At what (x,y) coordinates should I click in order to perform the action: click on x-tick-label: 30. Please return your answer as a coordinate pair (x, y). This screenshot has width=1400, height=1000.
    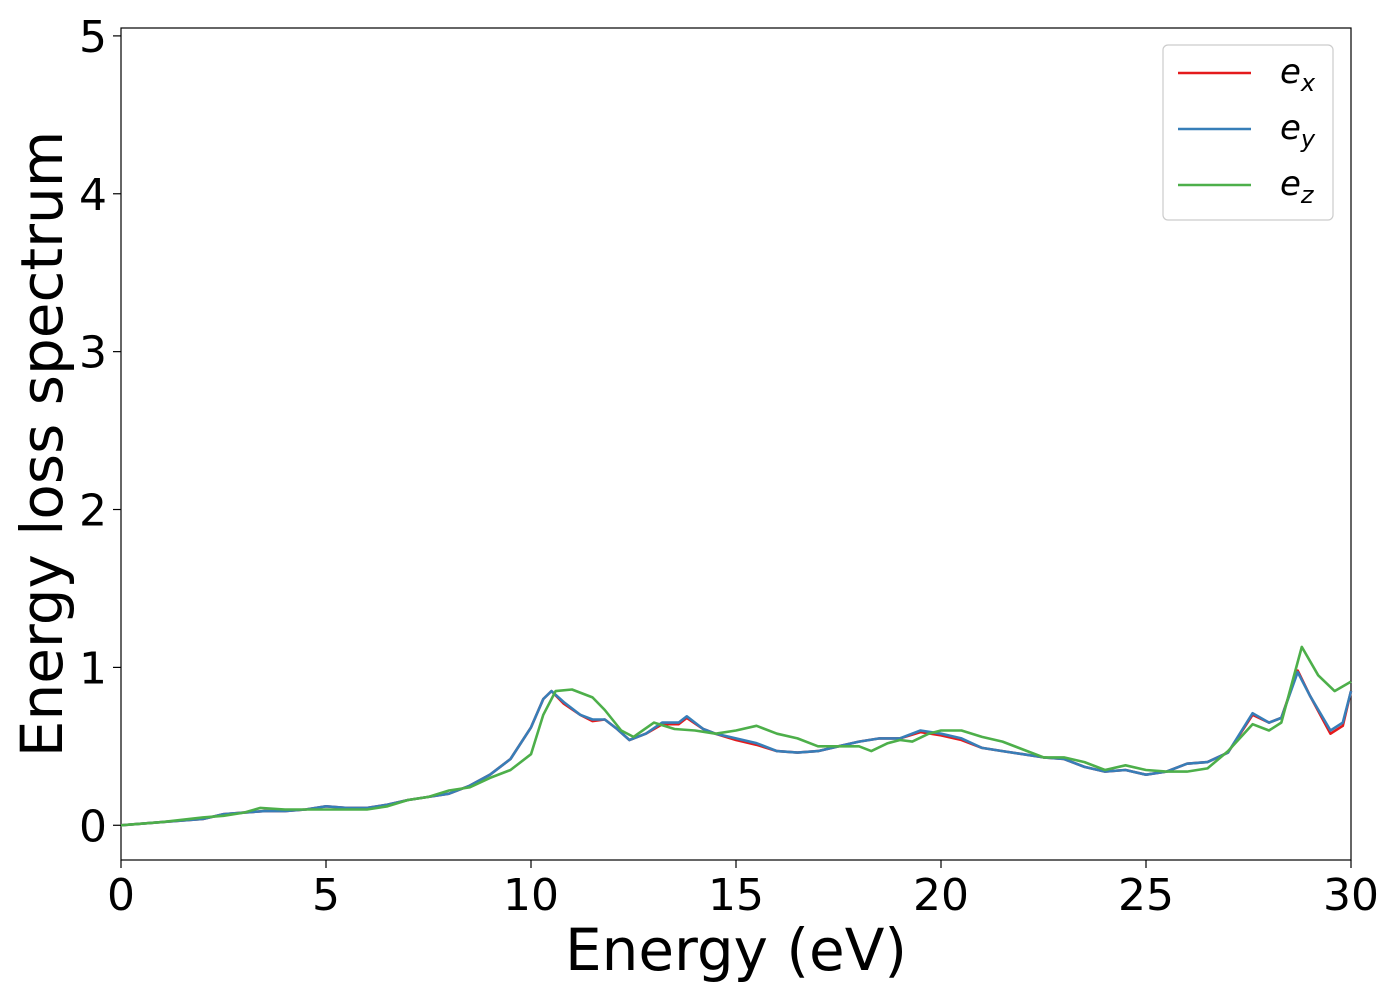
    Looking at the image, I should click on (1351, 895).